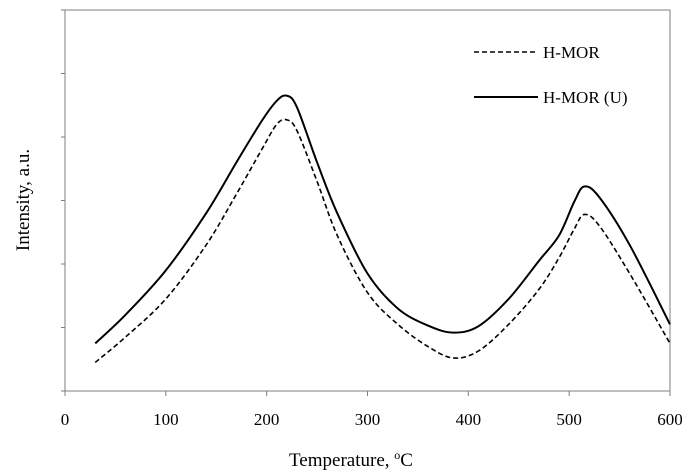 The height and width of the screenshot is (471, 686). I want to click on legend: H-MOR H-MOR (U), so click(551, 75).